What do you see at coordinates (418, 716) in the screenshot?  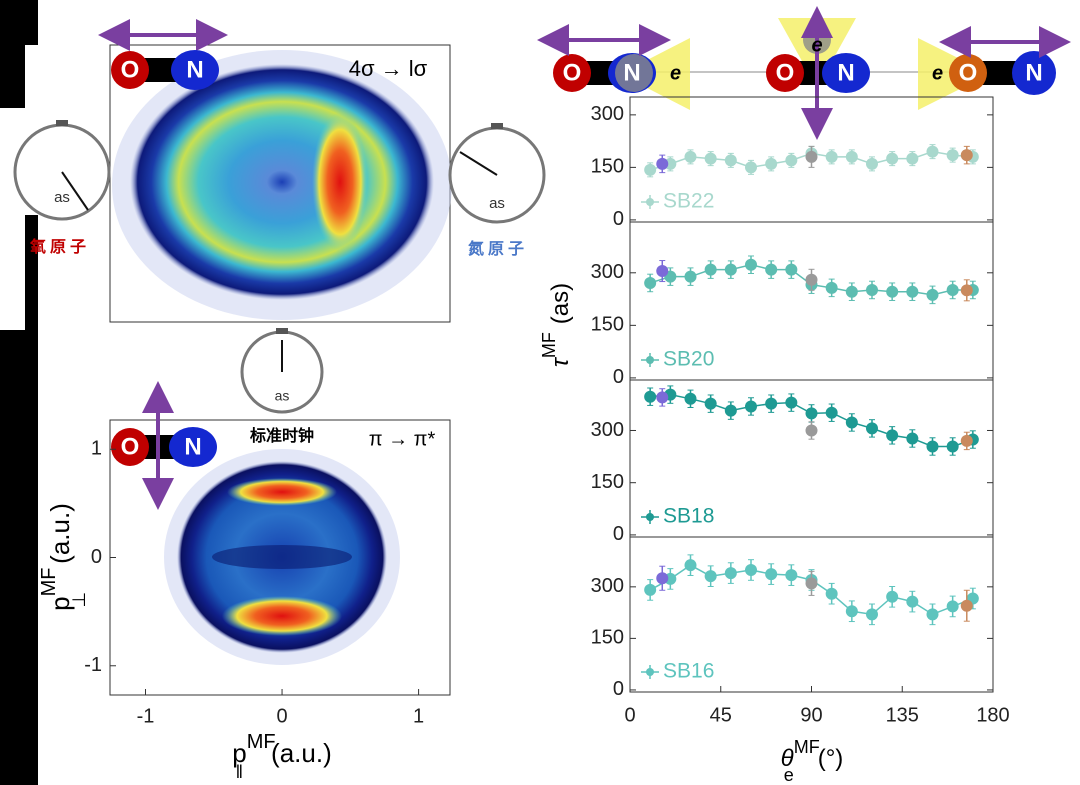 I see `x-tick-label: 1` at bounding box center [418, 716].